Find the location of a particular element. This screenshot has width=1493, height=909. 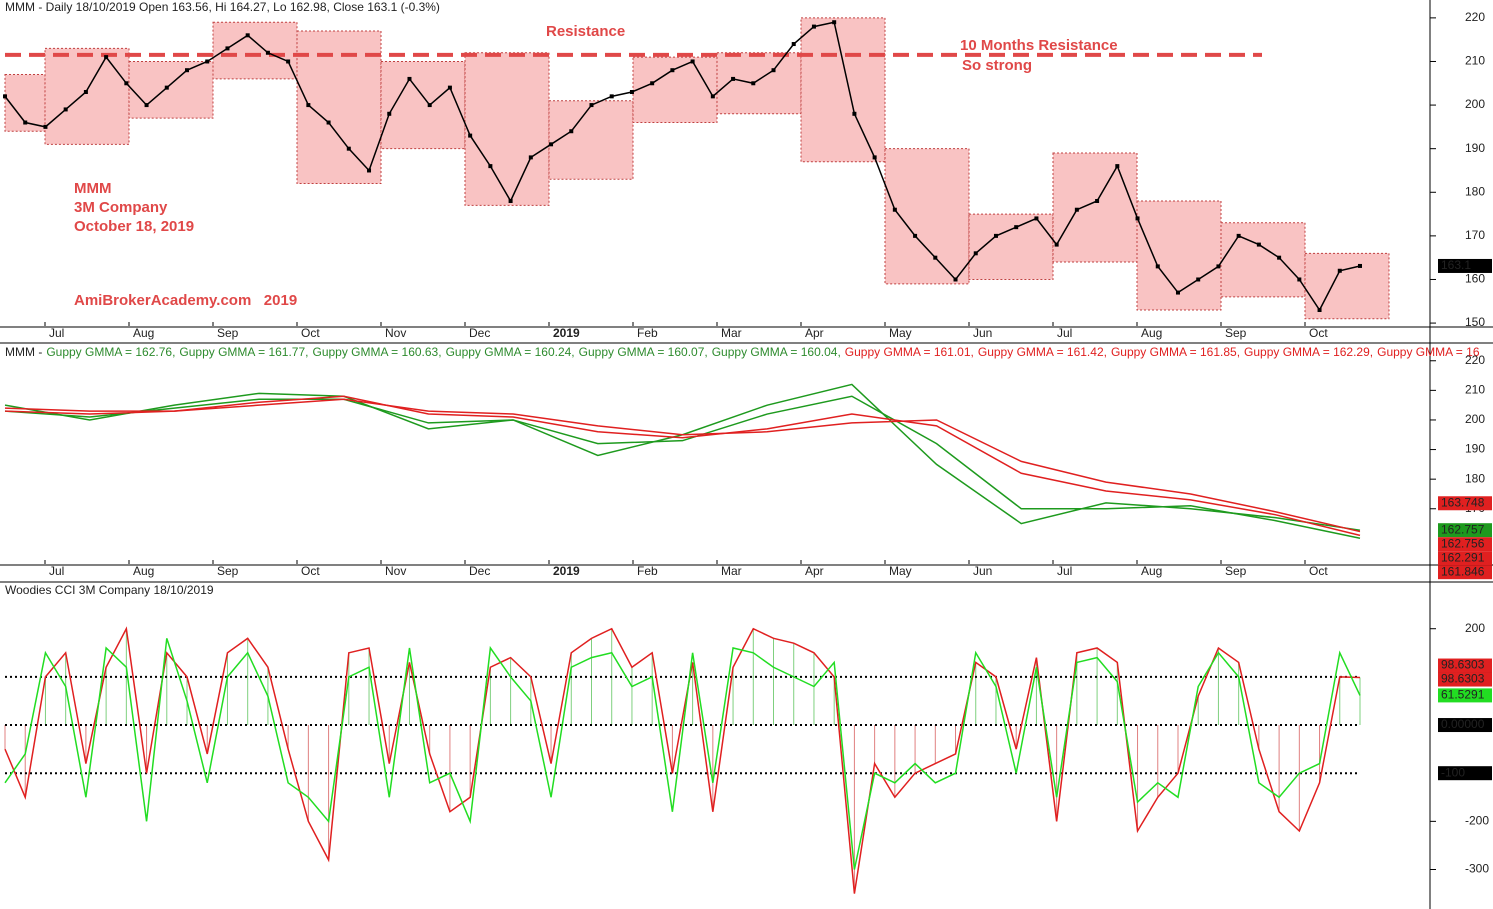

annotation: So strong is located at coordinates (997, 65).